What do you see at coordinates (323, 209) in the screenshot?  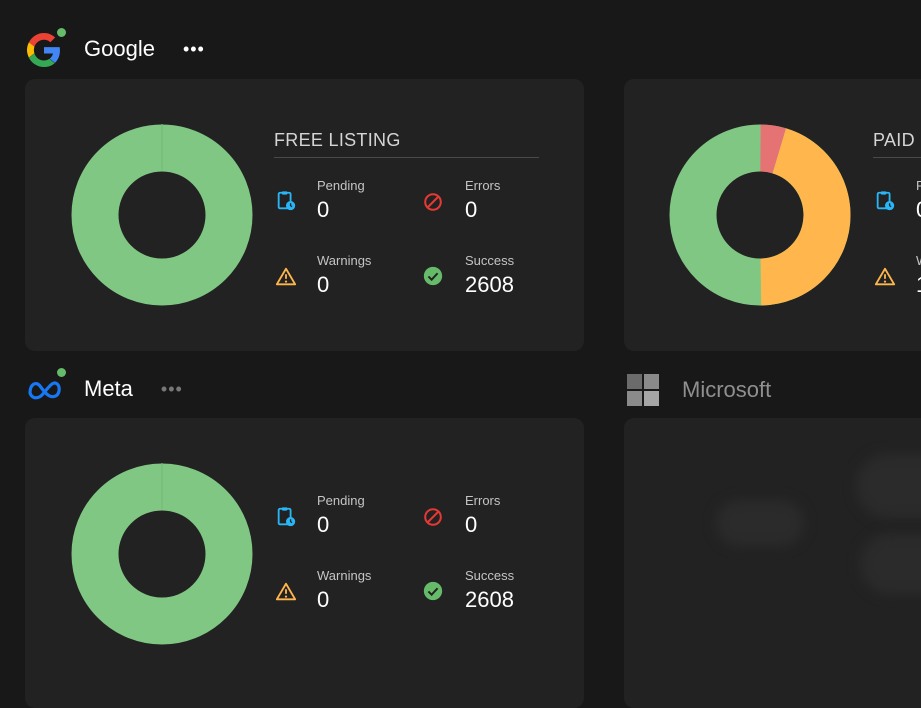 I see `pending-value: 0` at bounding box center [323, 209].